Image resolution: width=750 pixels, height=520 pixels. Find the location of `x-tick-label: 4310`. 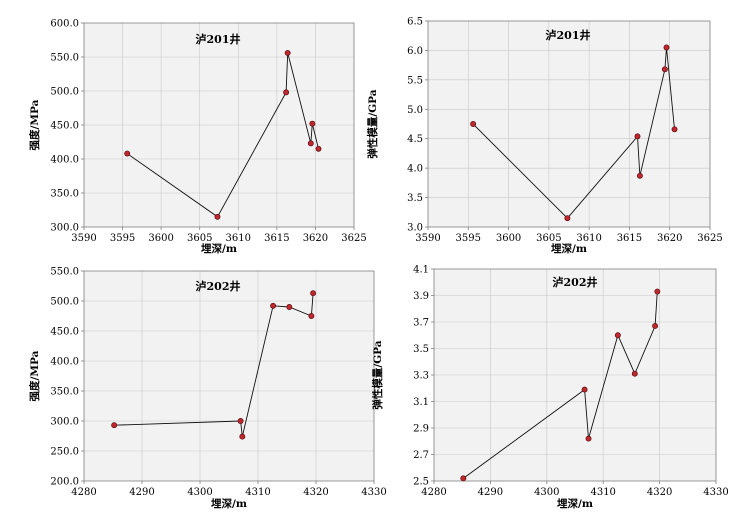

x-tick-label: 4310 is located at coordinates (602, 492).